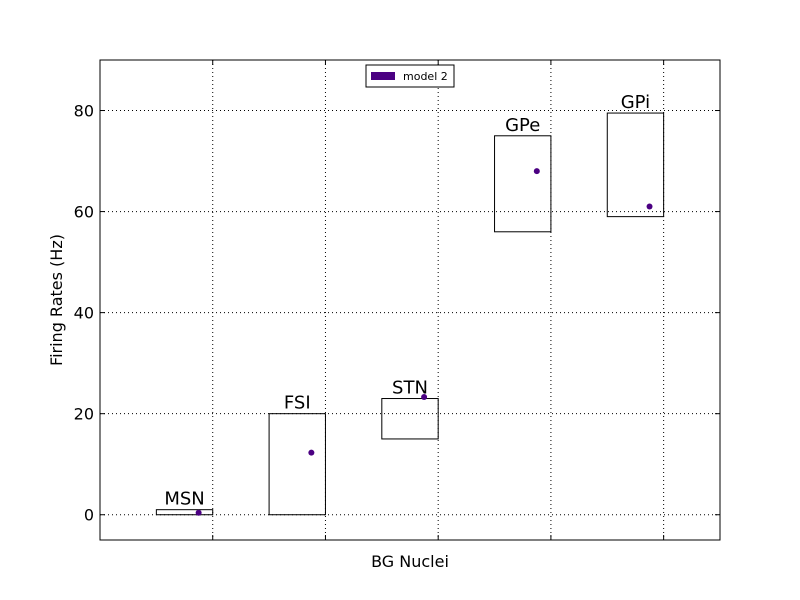  What do you see at coordinates (410, 388) in the screenshot?
I see `nucleus-label-stn: STN` at bounding box center [410, 388].